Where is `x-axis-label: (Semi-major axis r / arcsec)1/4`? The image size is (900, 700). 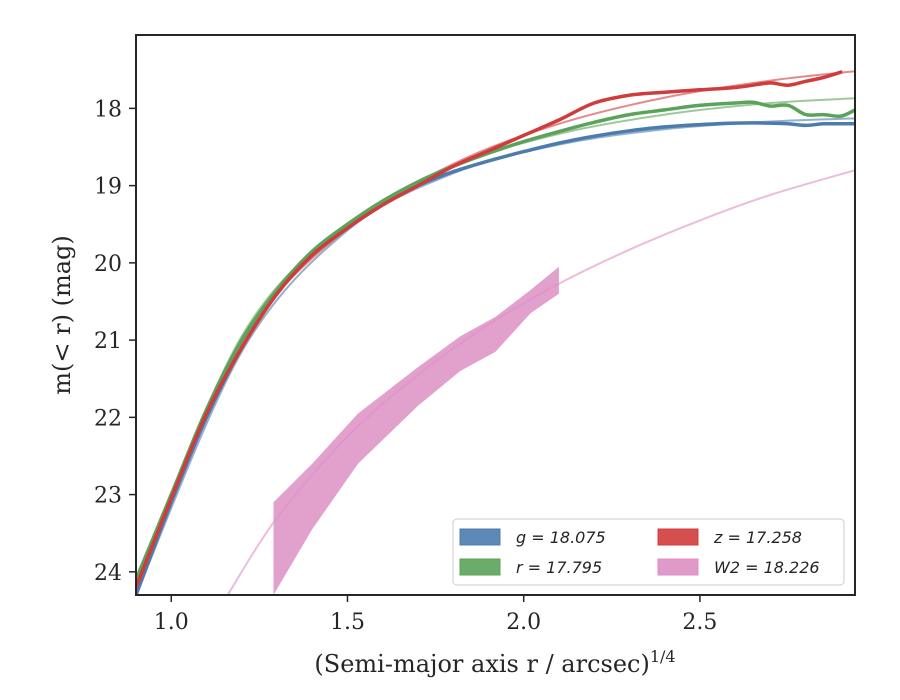
x-axis-label: (Semi-major axis r / arcsec)1/4 is located at coordinates (494, 662).